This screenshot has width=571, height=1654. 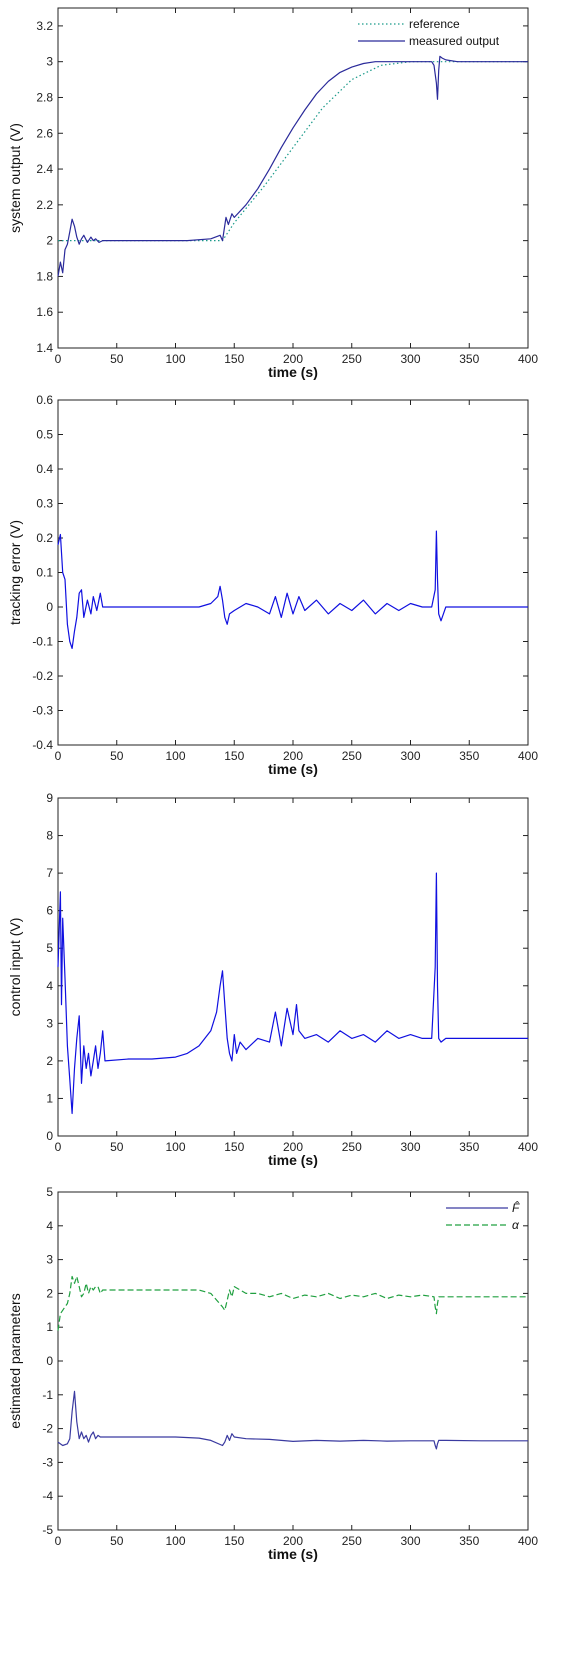 What do you see at coordinates (434, 24) in the screenshot?
I see `legend-label: reference` at bounding box center [434, 24].